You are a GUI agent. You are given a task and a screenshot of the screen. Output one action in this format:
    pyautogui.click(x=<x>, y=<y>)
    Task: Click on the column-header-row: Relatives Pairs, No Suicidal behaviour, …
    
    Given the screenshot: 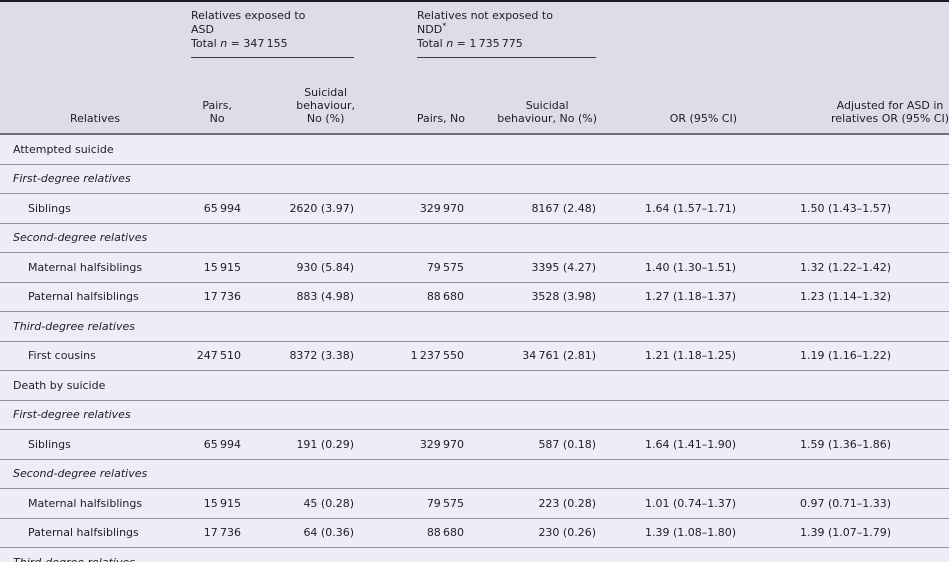 What is the action you would take?
    pyautogui.click(x=474, y=97)
    